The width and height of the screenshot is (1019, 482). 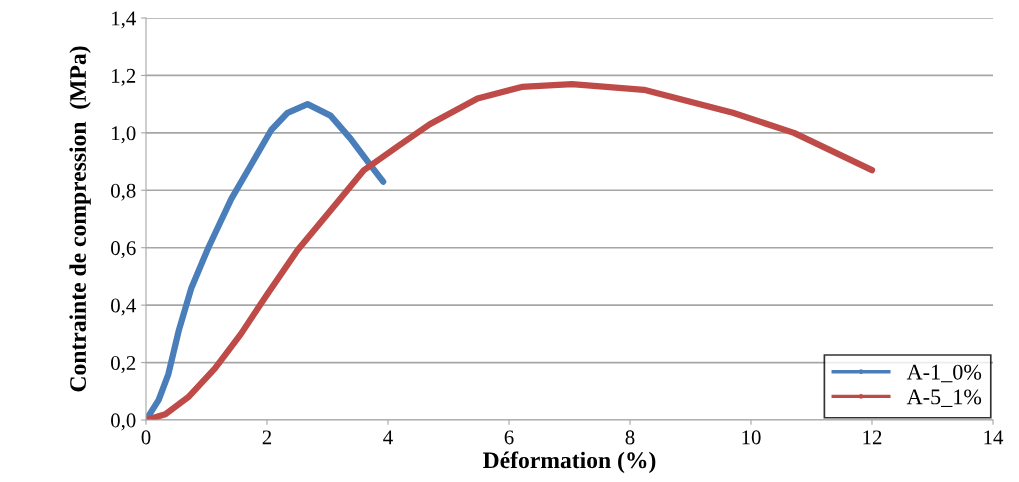 I want to click on y-tick-label: 0,0, so click(x=123, y=422).